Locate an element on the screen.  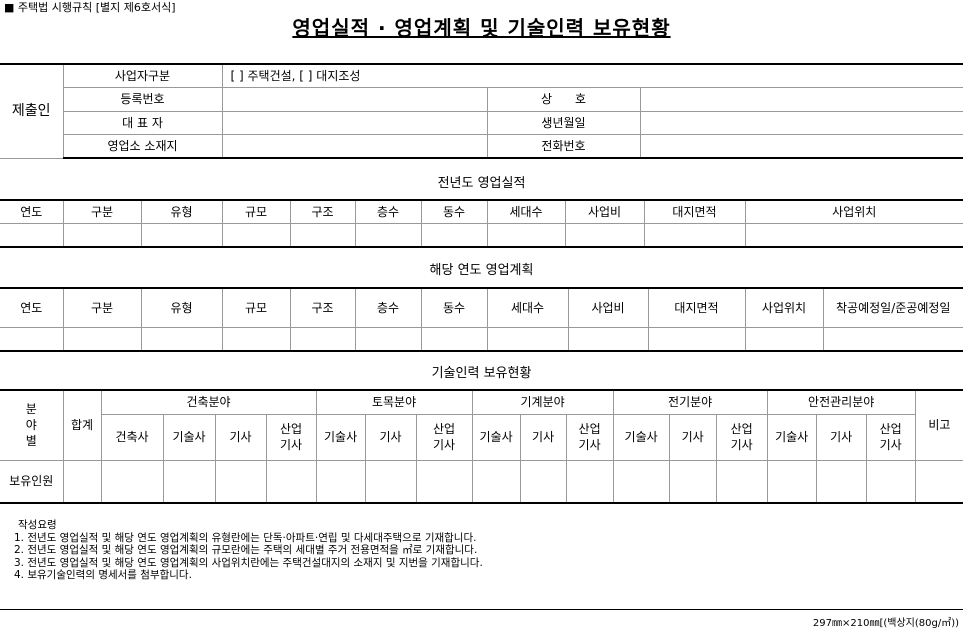
field-group-header: 기계분야 is located at coordinates (542, 402).